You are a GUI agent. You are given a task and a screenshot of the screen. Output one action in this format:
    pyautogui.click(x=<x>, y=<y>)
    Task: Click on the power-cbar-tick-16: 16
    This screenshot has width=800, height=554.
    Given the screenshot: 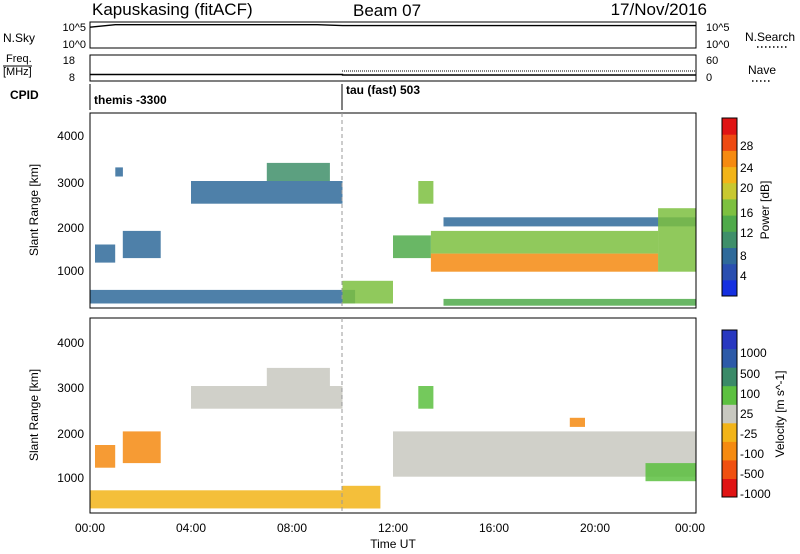 What is the action you would take?
    pyautogui.click(x=747, y=213)
    